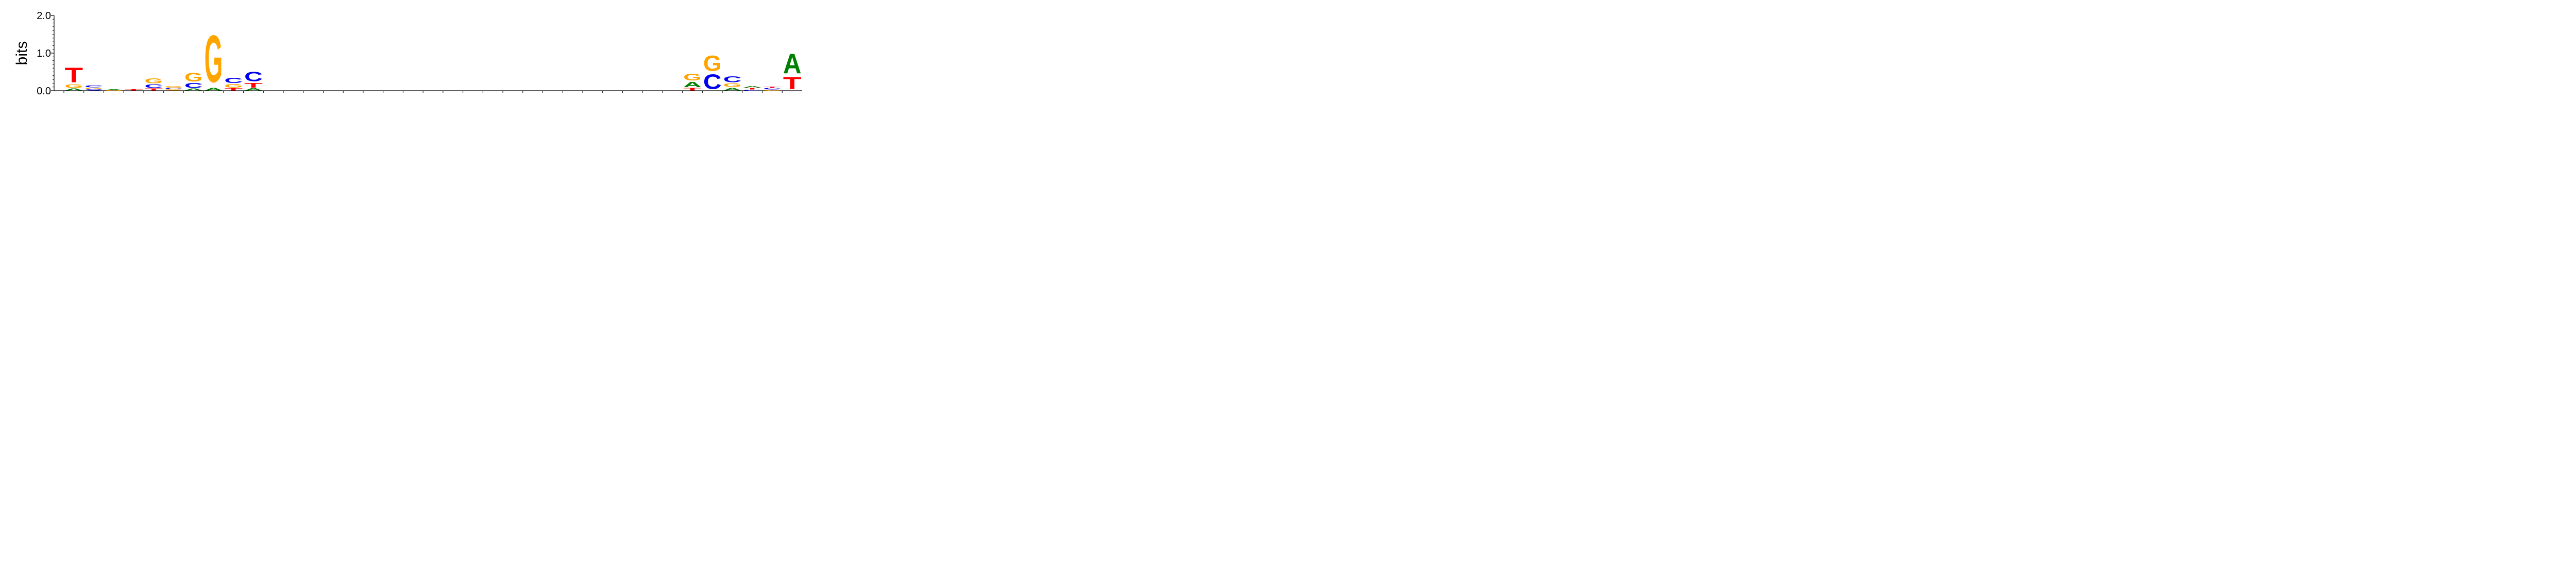 The width and height of the screenshot is (2576, 563). I want to click on y-tick-label: 0.0, so click(44, 91).